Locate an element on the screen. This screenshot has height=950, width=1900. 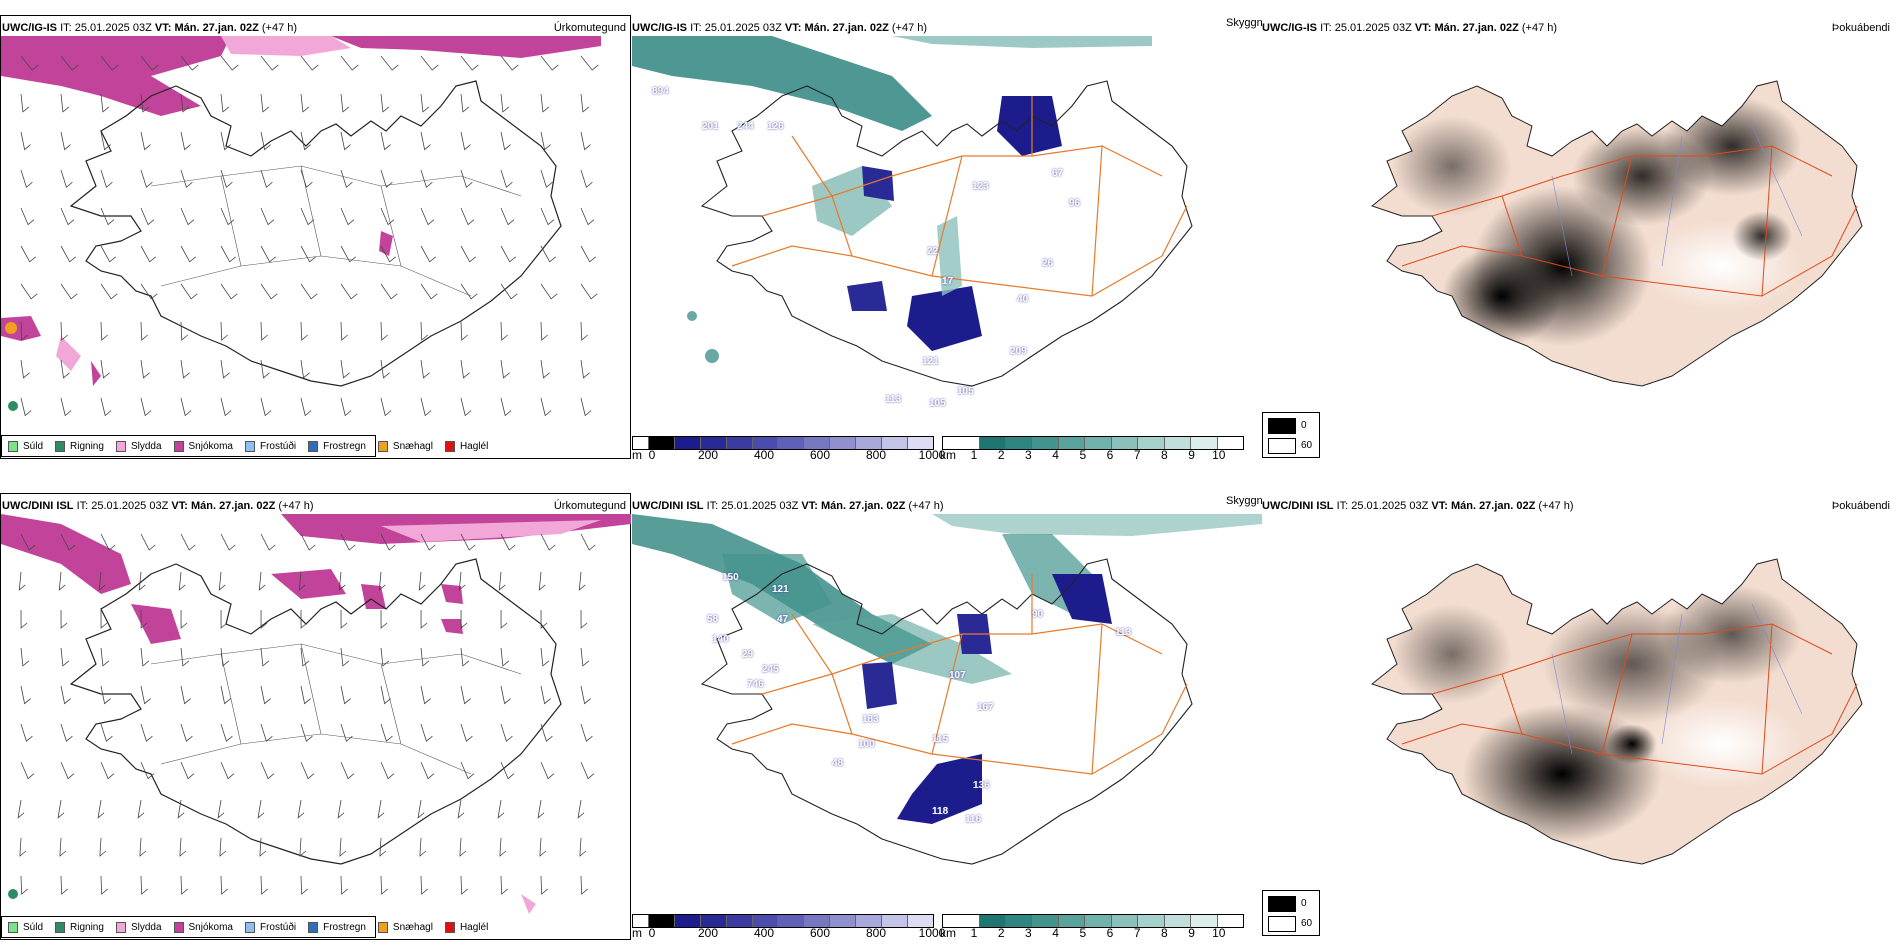
legend-item: Slydda is located at coordinates (138, 446).